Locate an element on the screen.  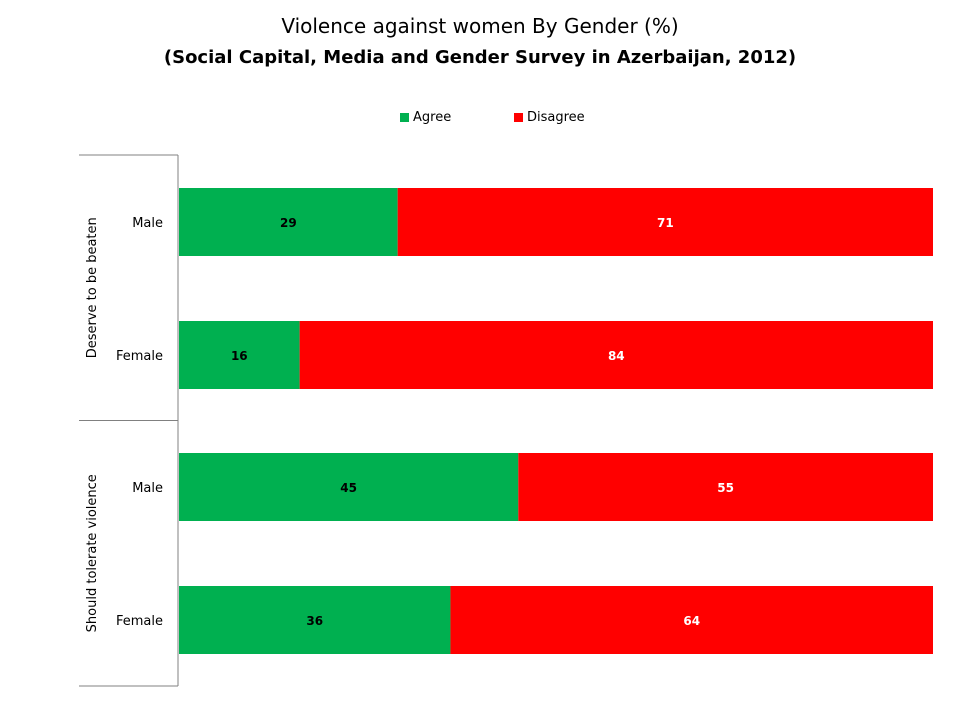
legend: Agree Disagree is located at coordinates (480, 117).